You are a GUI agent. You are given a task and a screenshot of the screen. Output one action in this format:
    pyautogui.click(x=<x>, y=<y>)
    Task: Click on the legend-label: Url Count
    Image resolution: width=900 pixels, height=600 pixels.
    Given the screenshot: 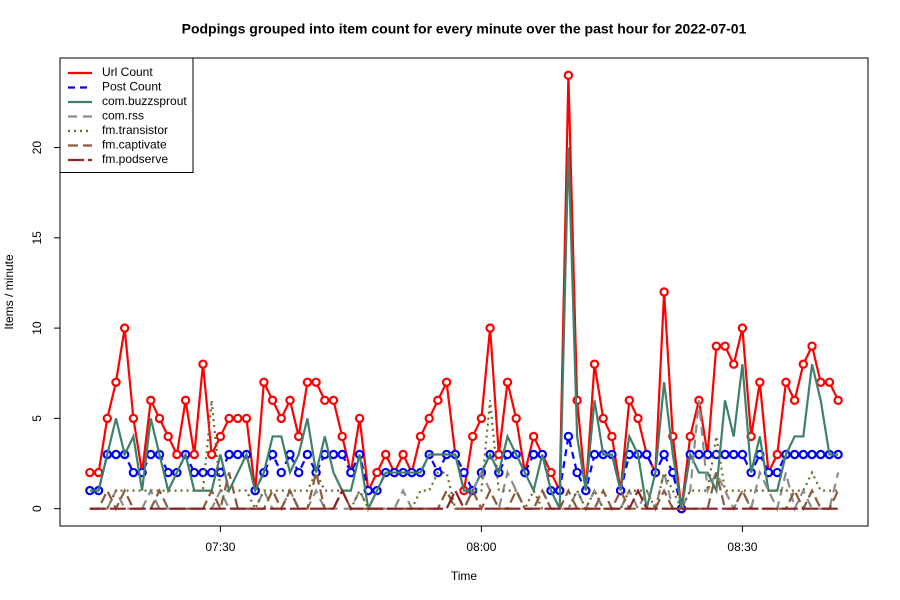 What is the action you would take?
    pyautogui.click(x=127, y=72)
    